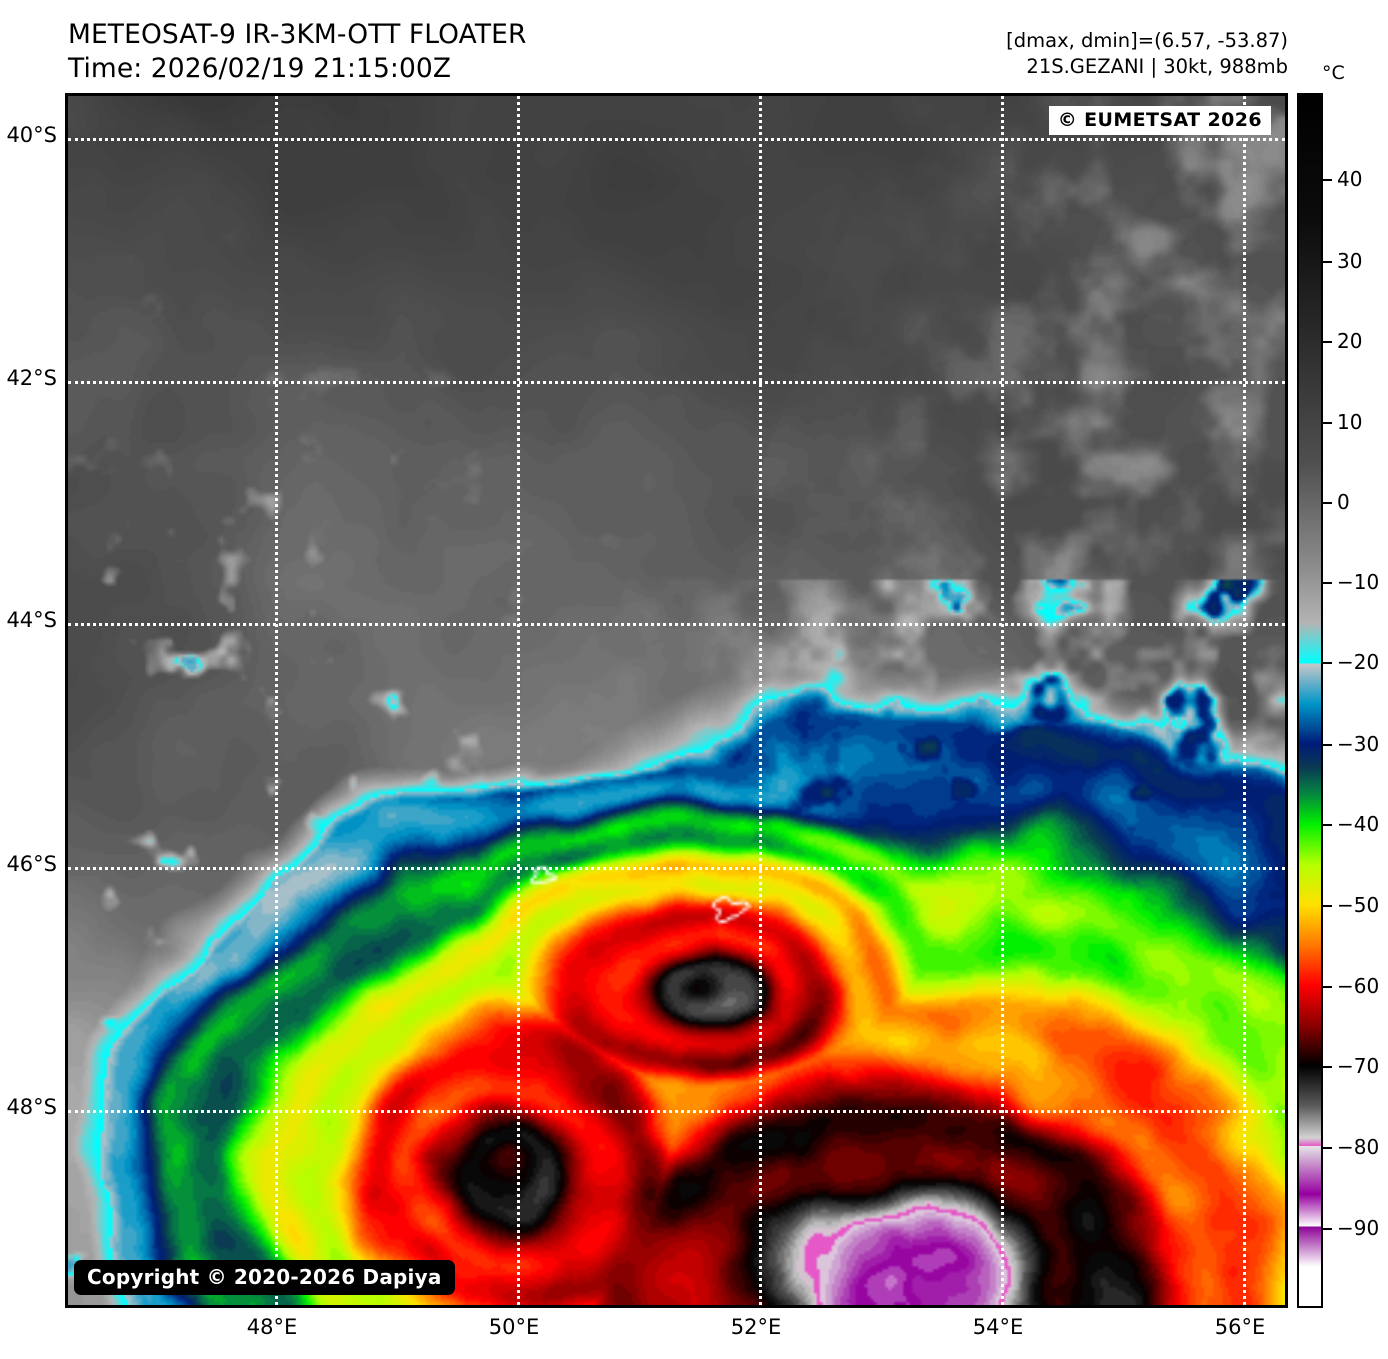  I want to click on colorbar-unit-label: °C, so click(1333, 73).